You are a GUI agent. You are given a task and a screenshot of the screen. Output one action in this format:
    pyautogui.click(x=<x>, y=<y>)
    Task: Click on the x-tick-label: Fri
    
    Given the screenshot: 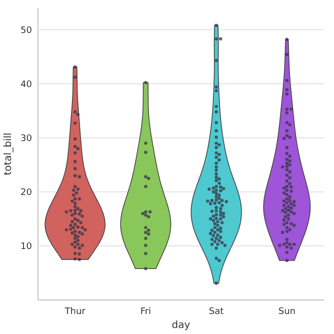 What is the action you would take?
    pyautogui.click(x=146, y=312)
    